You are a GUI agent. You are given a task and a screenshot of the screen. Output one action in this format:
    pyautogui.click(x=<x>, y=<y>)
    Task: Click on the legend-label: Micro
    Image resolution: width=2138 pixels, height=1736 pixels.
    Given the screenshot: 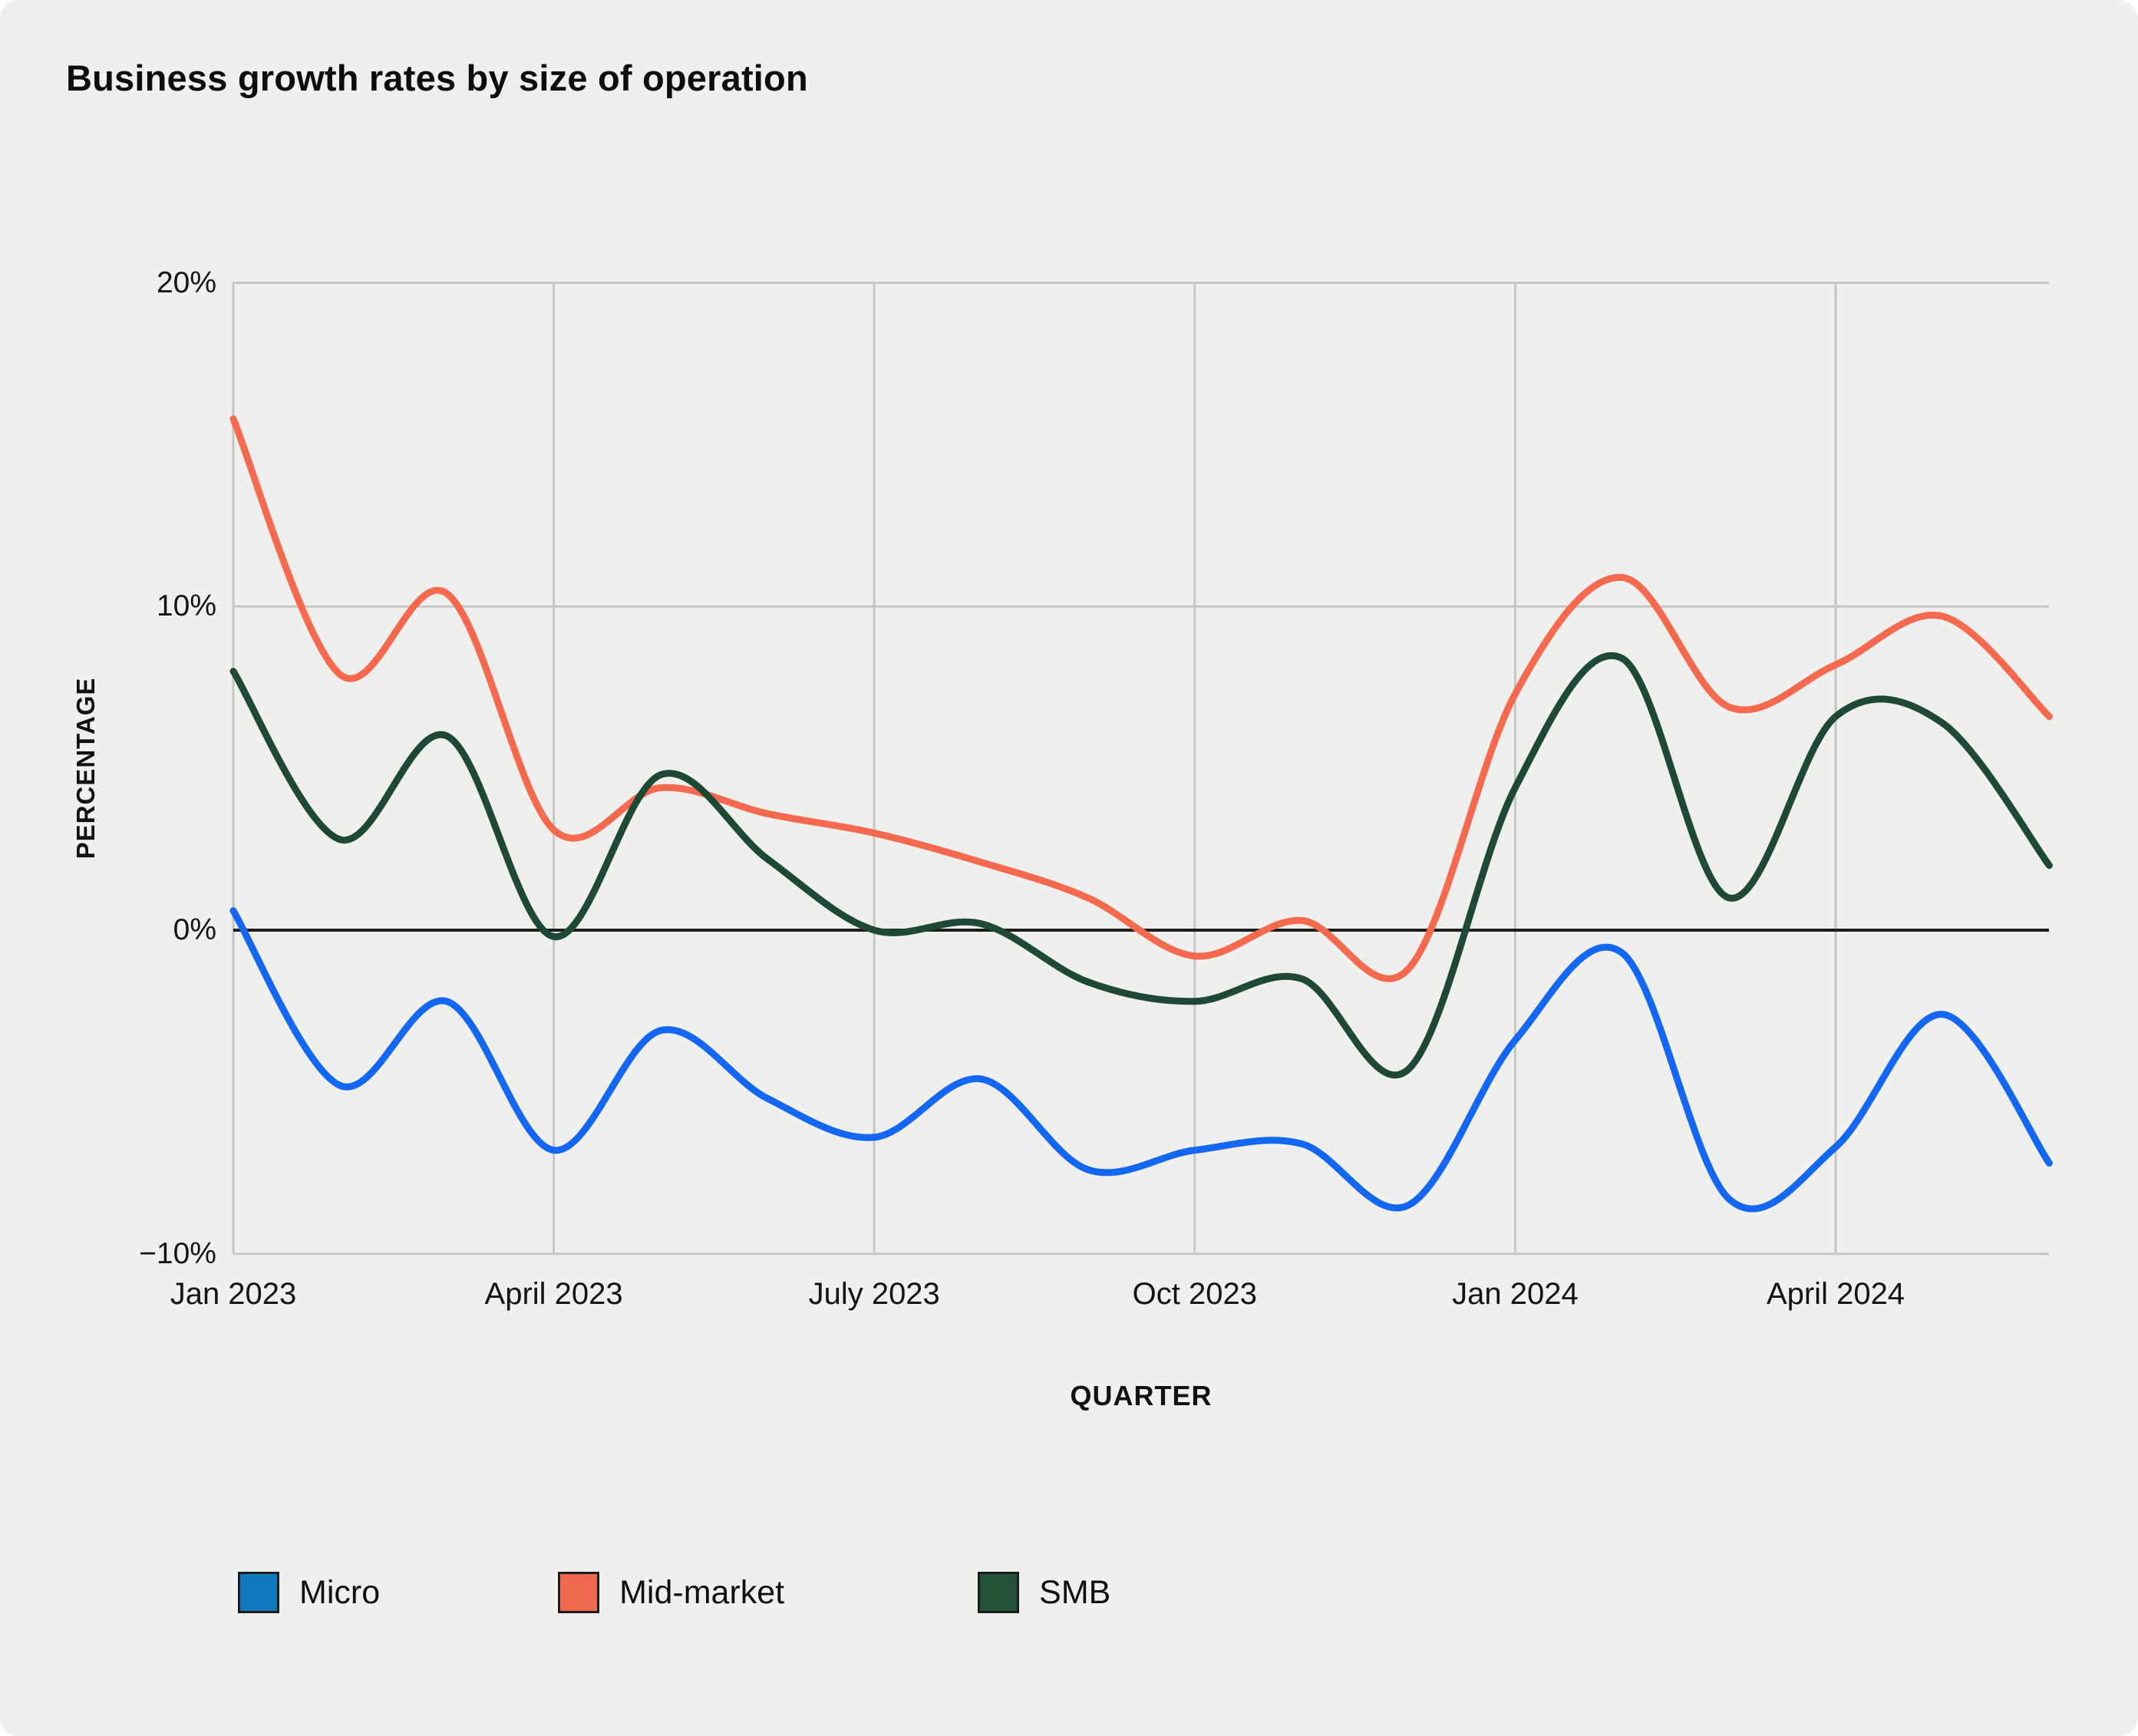 What is the action you would take?
    pyautogui.click(x=340, y=1592)
    